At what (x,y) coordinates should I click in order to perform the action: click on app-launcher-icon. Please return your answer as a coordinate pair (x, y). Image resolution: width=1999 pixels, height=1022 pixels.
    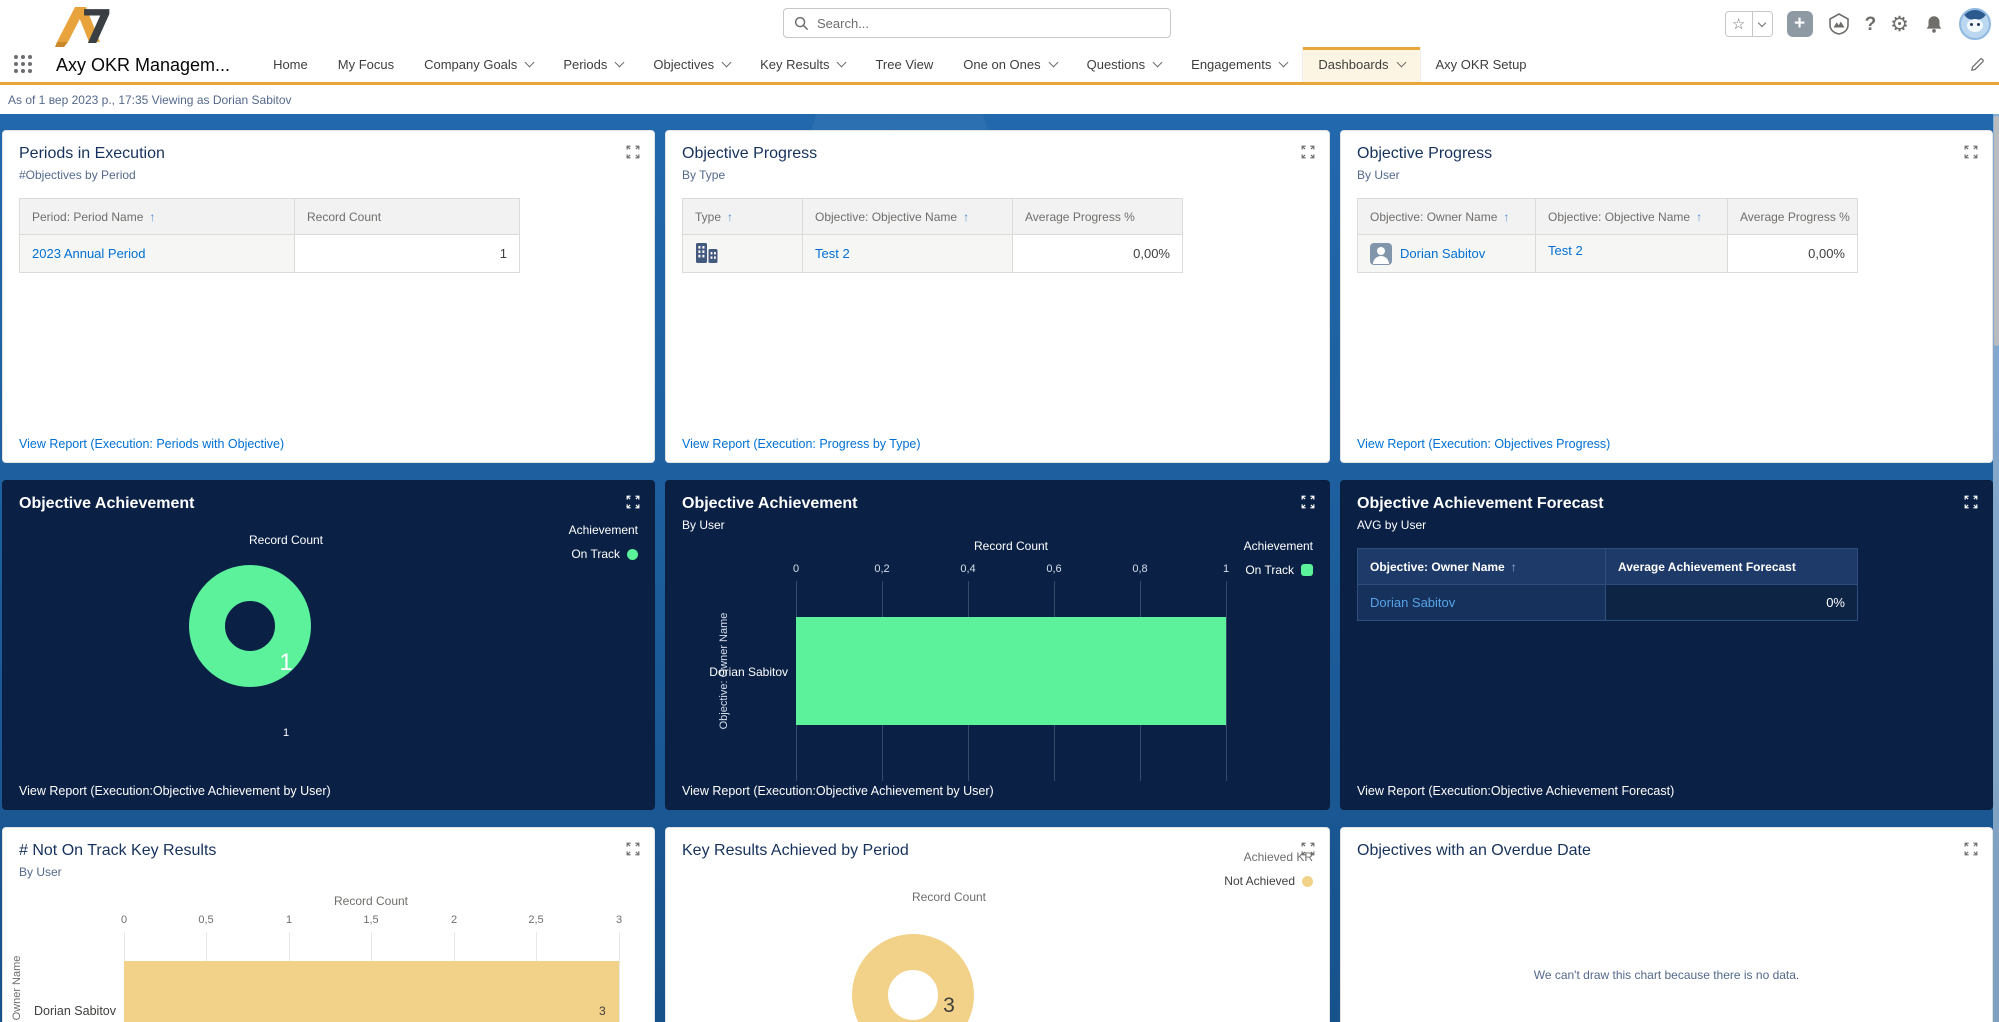
    Looking at the image, I should click on (25, 66).